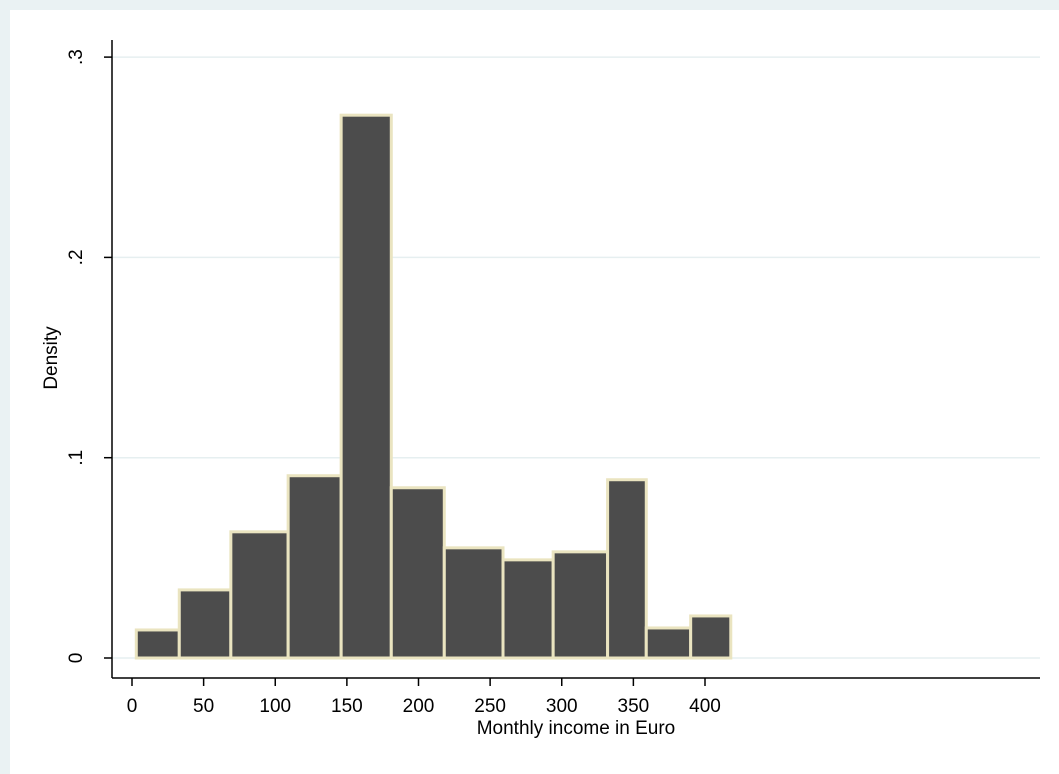 The height and width of the screenshot is (774, 1059). What do you see at coordinates (562, 706) in the screenshot?
I see `x-tick-label: 300` at bounding box center [562, 706].